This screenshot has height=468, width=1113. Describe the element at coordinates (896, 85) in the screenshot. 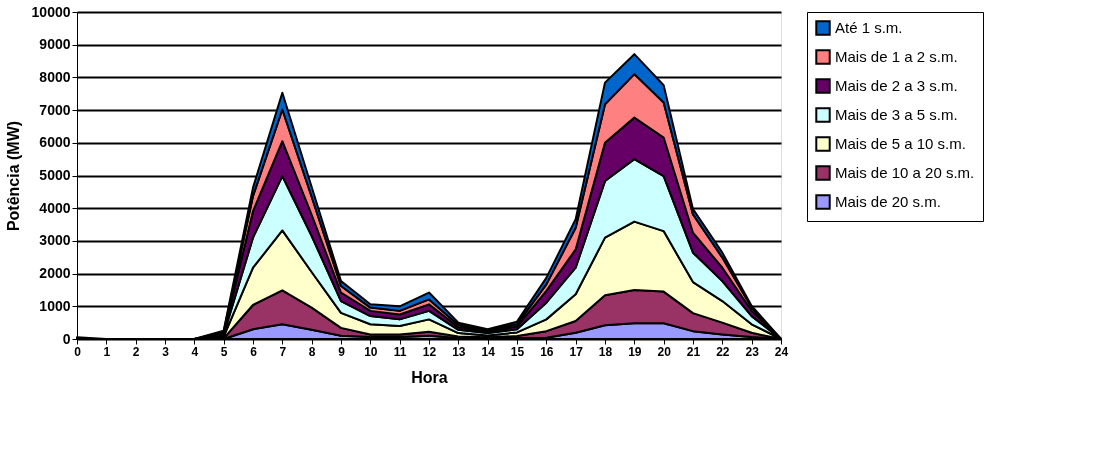

I see `legend-label: Mais de 2 a 3 s.m.` at that location.